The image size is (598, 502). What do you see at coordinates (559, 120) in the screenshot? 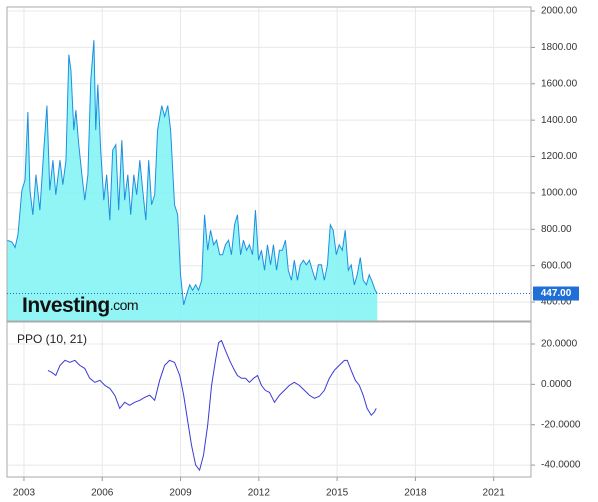
I see `y-tick-label: 1400.00` at bounding box center [559, 120].